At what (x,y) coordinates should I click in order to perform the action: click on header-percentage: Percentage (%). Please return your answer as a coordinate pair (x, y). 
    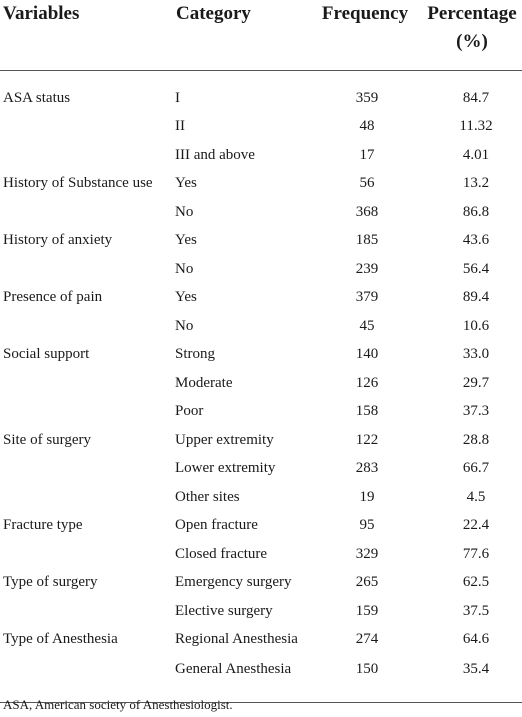
    Looking at the image, I should click on (469, 35).